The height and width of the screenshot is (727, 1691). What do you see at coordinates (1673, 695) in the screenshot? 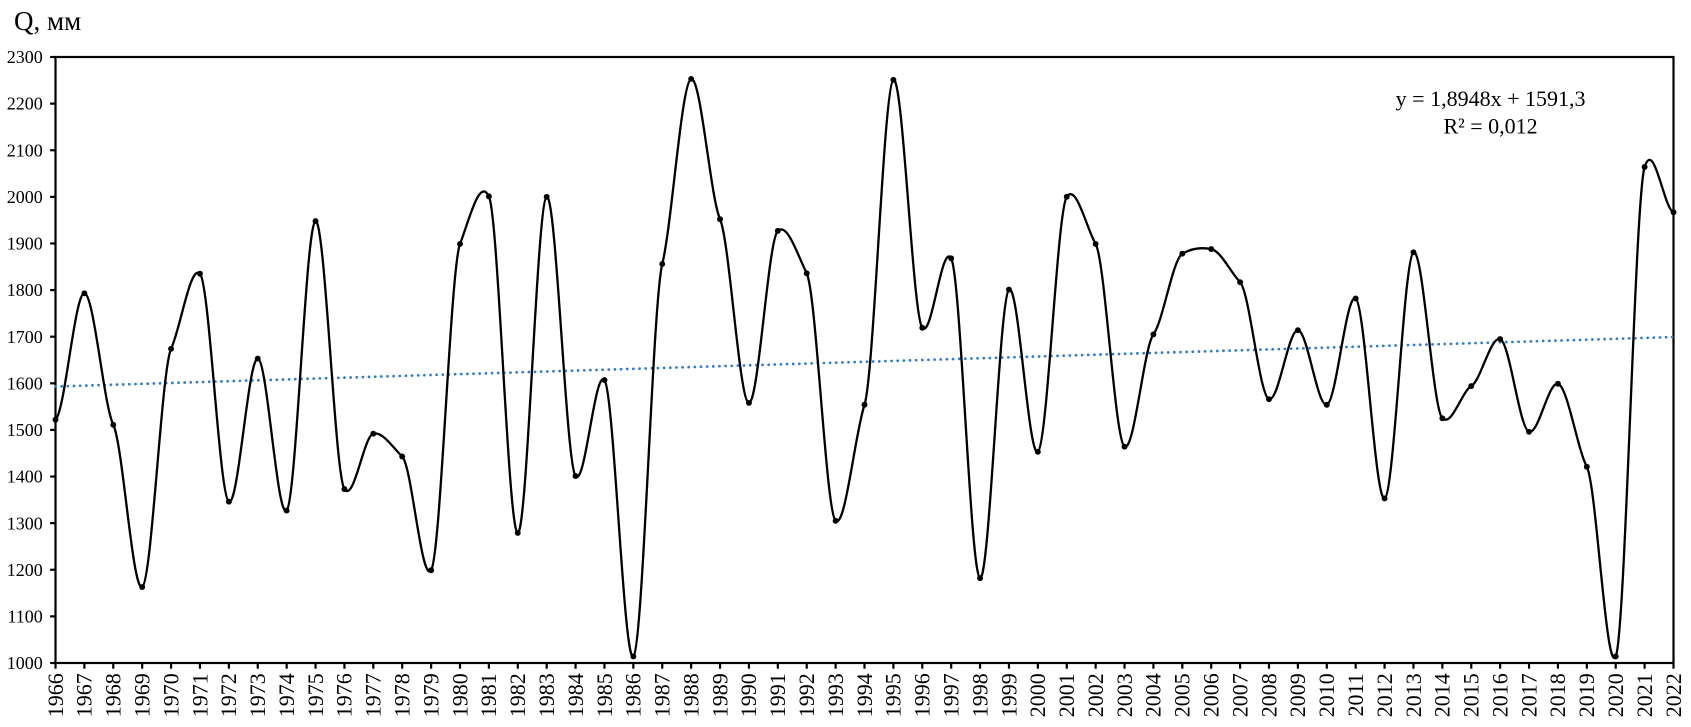
I see `svg-text: 2022` at bounding box center [1673, 695].